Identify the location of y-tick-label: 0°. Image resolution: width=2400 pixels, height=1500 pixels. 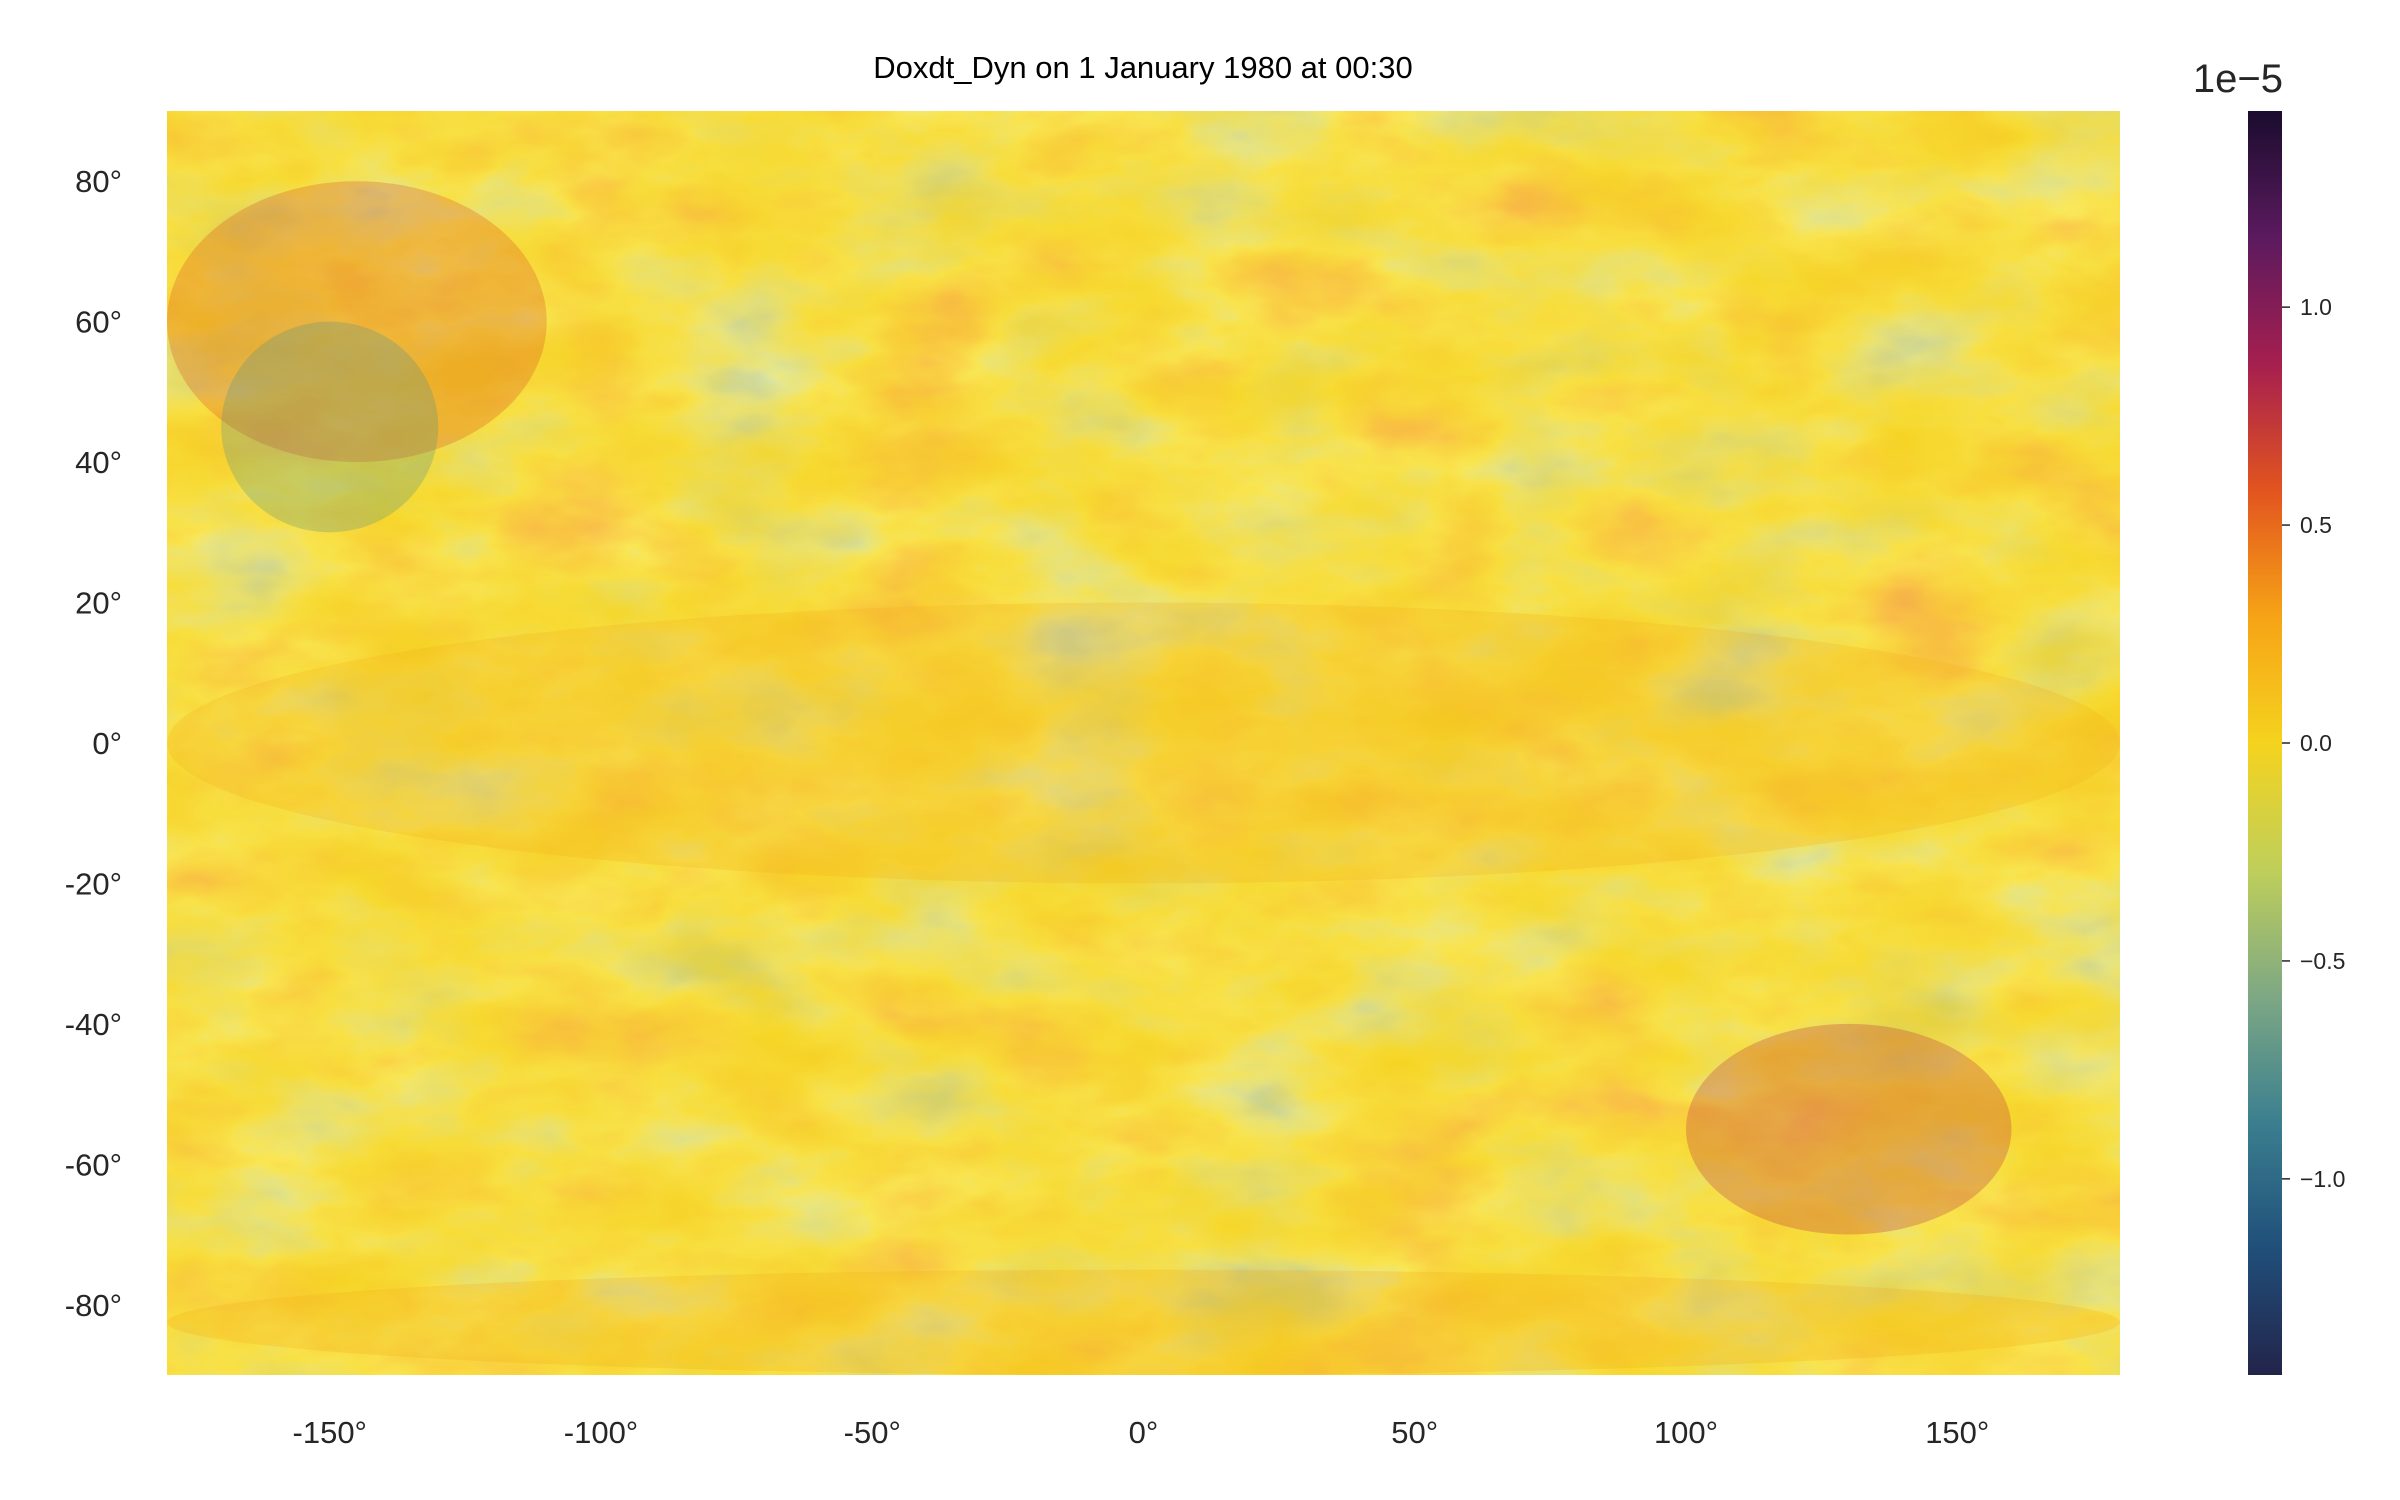
(107, 743).